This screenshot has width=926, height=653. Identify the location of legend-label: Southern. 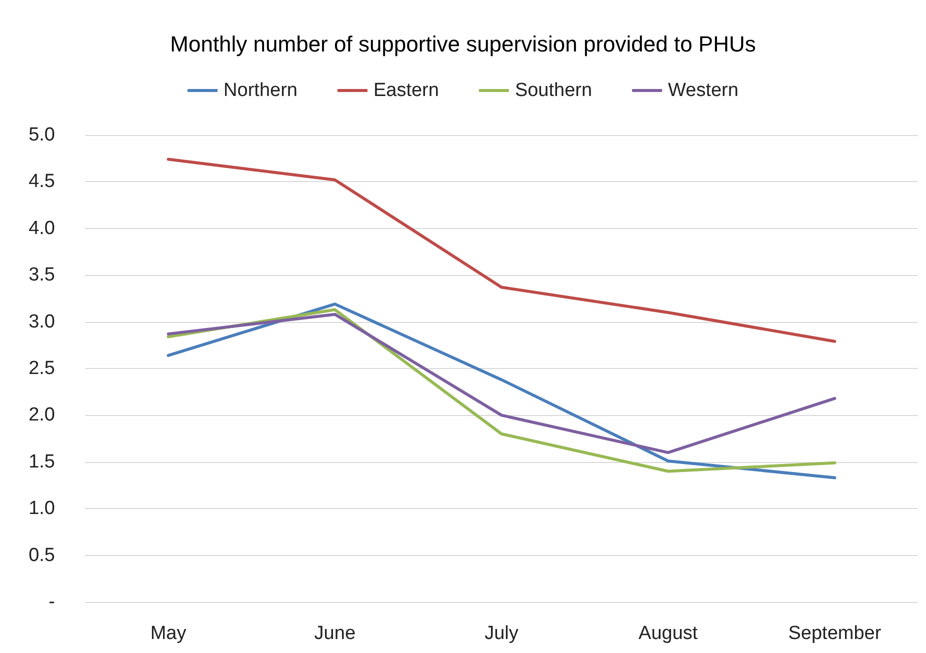
(553, 90).